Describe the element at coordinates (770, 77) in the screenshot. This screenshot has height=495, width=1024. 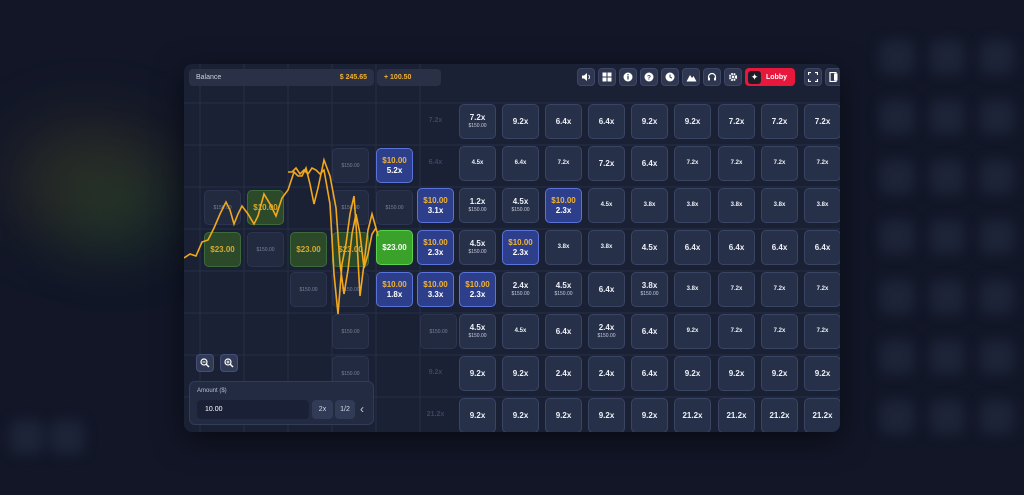
I see `lobby-button: ✦ Lobby` at that location.